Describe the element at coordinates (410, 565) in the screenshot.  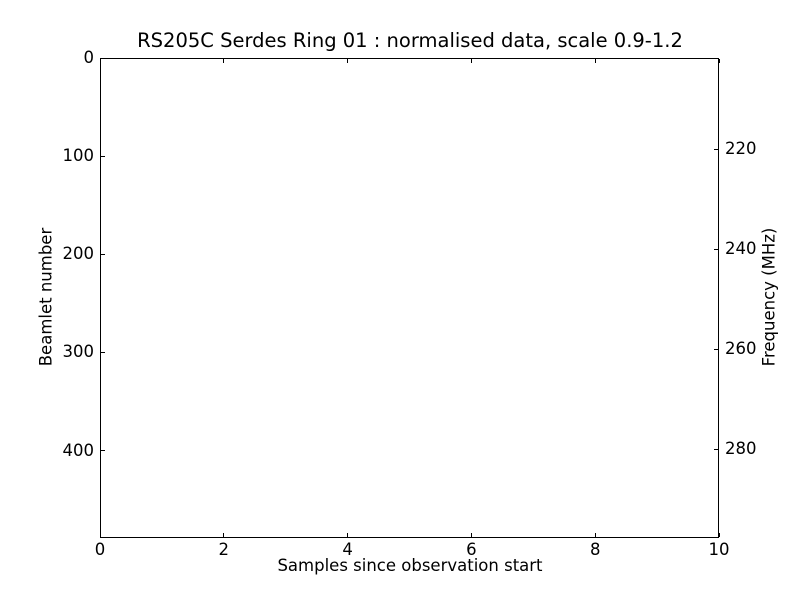
I see `x-axis-label: Samples since observation start` at that location.